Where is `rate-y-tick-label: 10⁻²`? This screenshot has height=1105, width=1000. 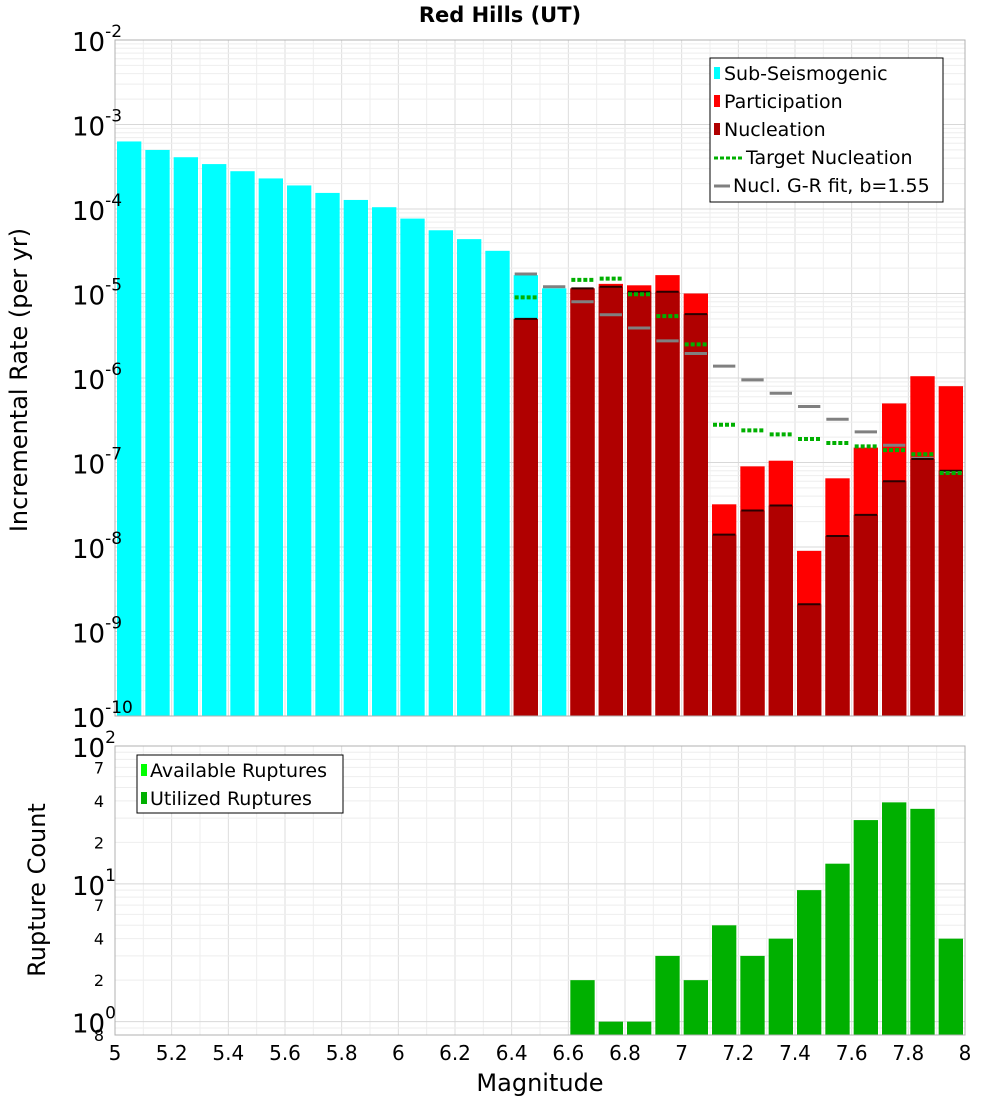
rate-y-tick-label: 10⁻² is located at coordinates (97, 40).